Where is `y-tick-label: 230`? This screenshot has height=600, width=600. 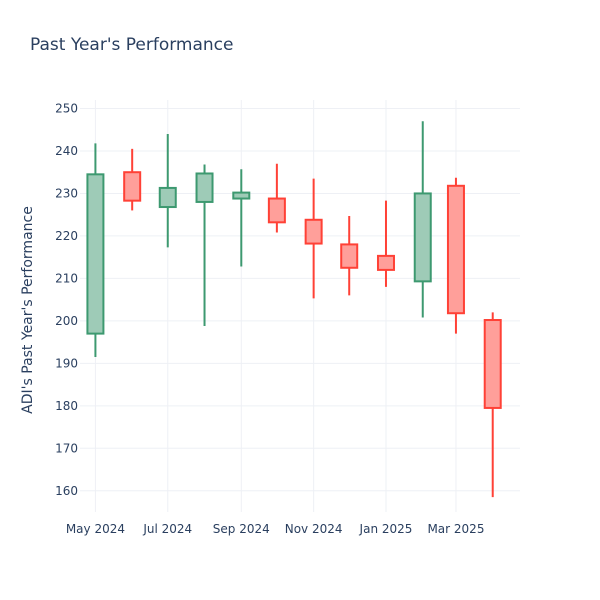 y-tick-label: 230 is located at coordinates (66, 193).